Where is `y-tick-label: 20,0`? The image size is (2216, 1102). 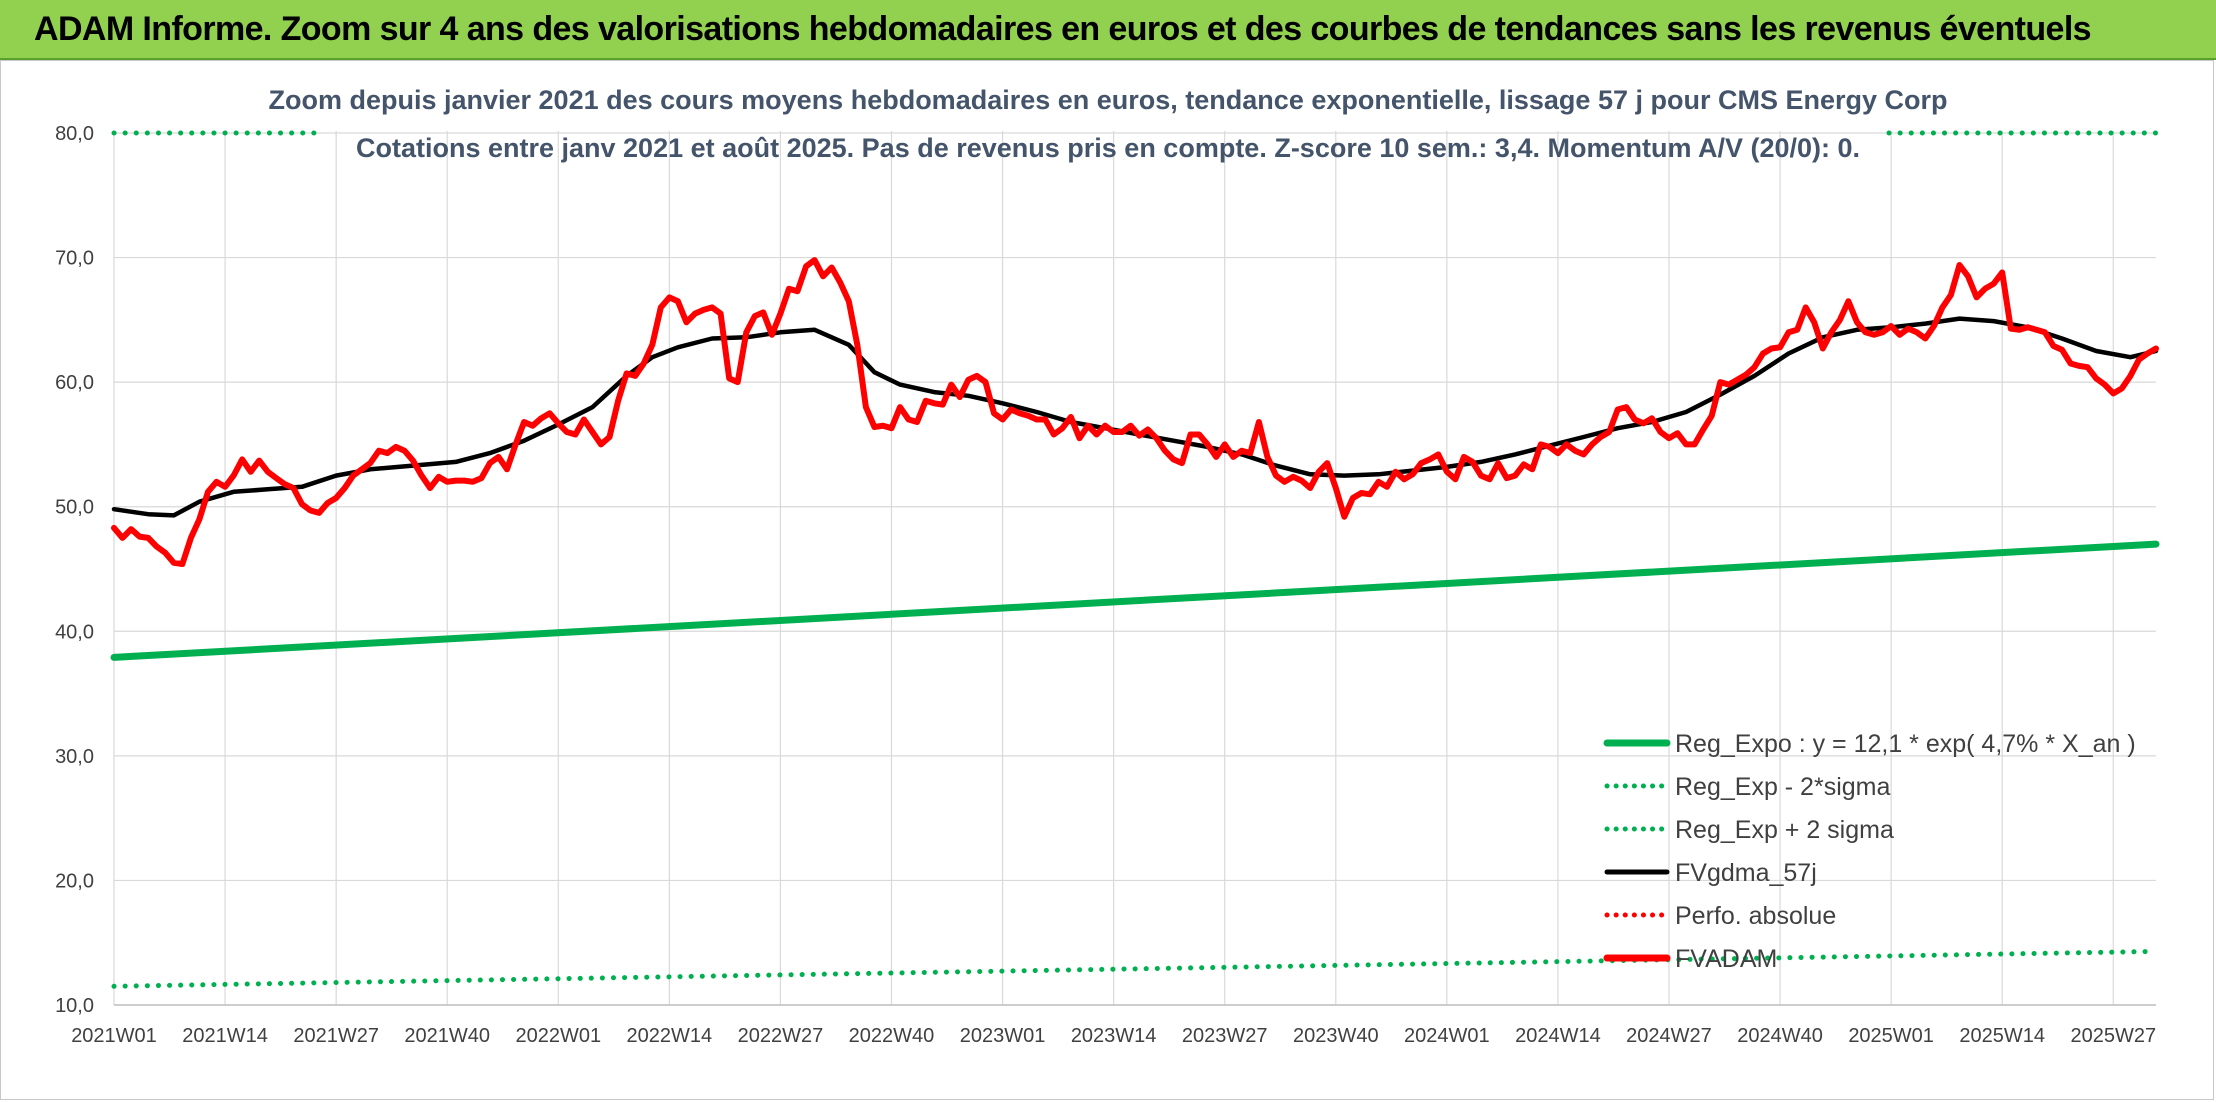
y-tick-label: 20,0 is located at coordinates (74, 881).